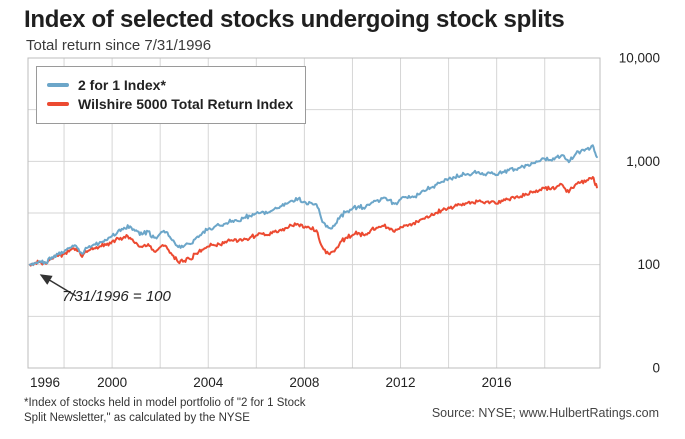 The image size is (685, 439). I want to click on annotation-arrow, so click(58, 285).